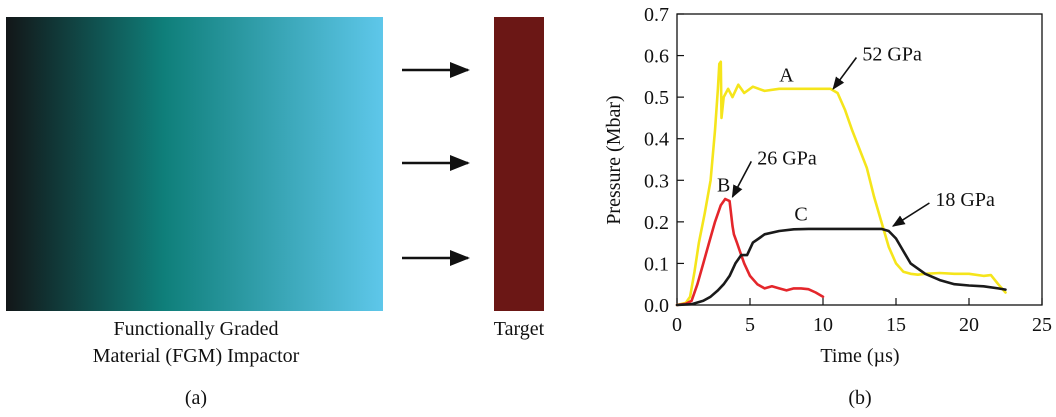 The height and width of the screenshot is (417, 1056). I want to click on x-tick-label: 10, so click(823, 325).